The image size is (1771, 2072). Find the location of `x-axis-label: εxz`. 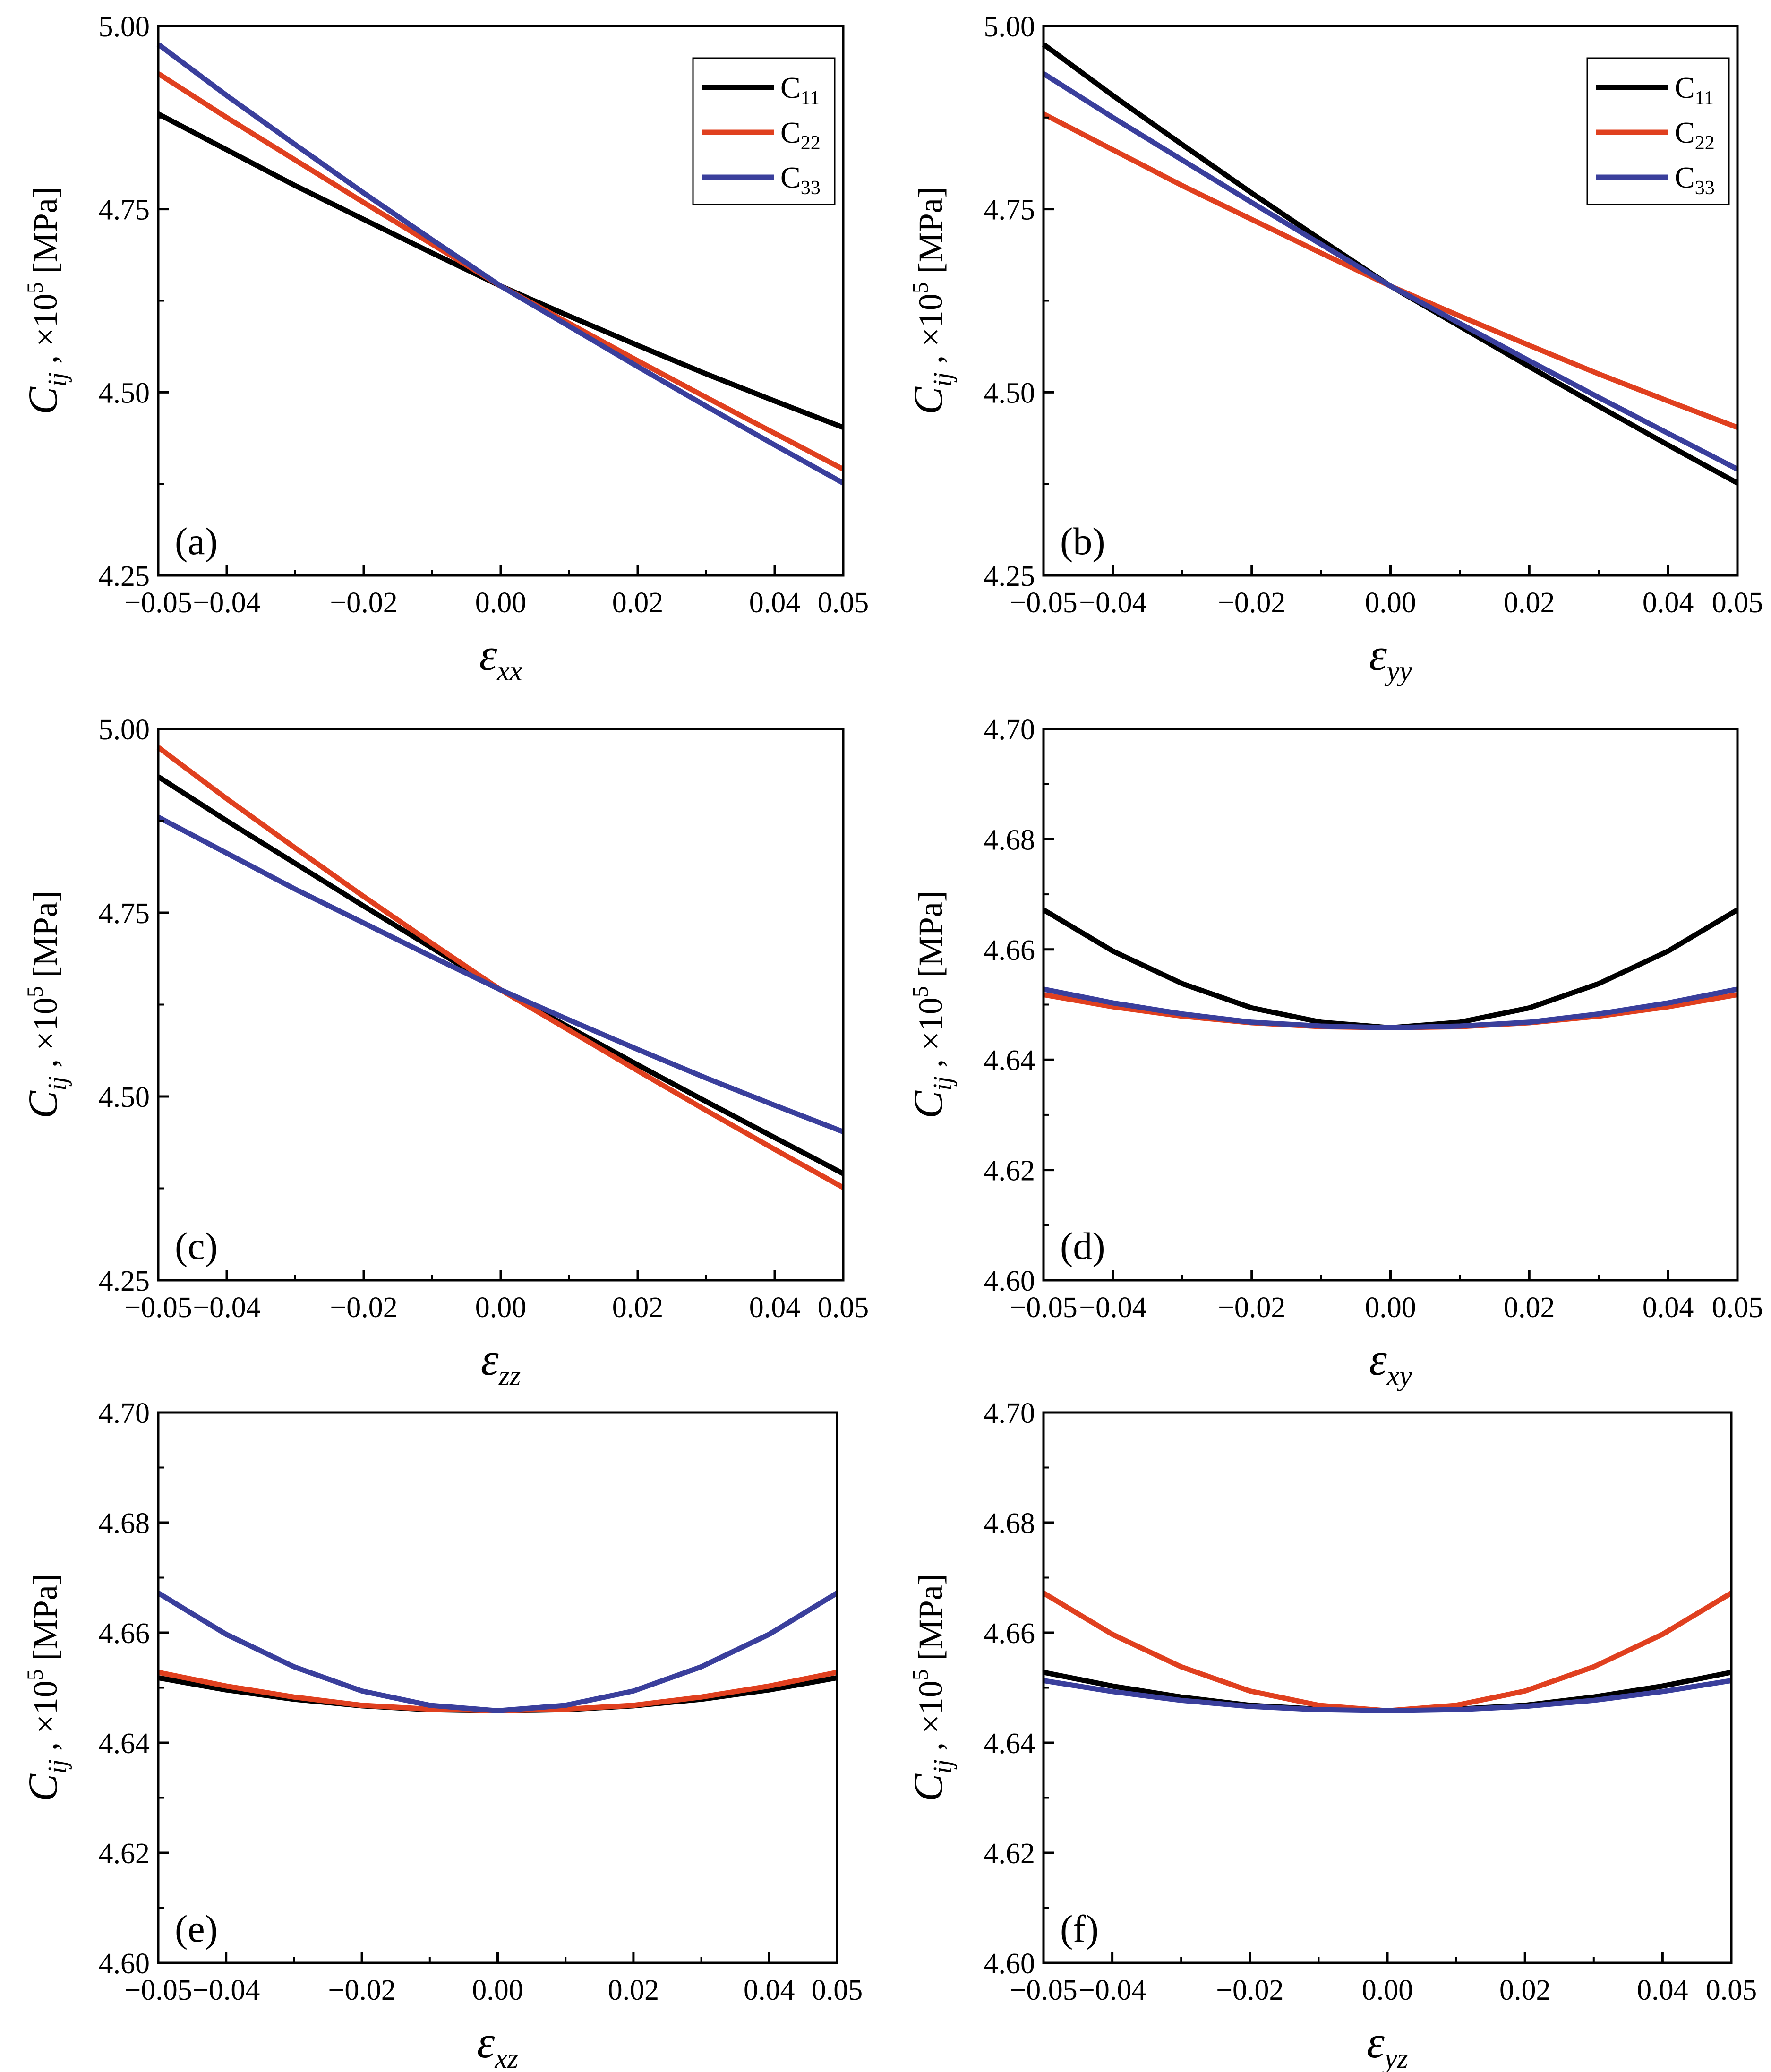

x-axis-label: εxz is located at coordinates (498, 2044).